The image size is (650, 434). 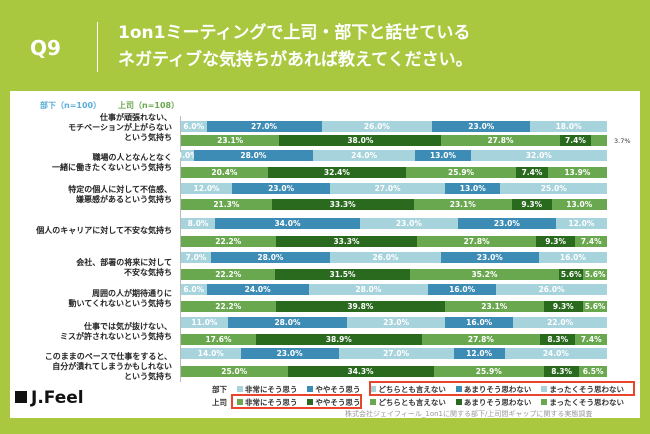 I want to click on category-label: このままのペースで仕事をすると、 自分が潰れてしまうかもしれない という気持ち, so click(x=108, y=366).